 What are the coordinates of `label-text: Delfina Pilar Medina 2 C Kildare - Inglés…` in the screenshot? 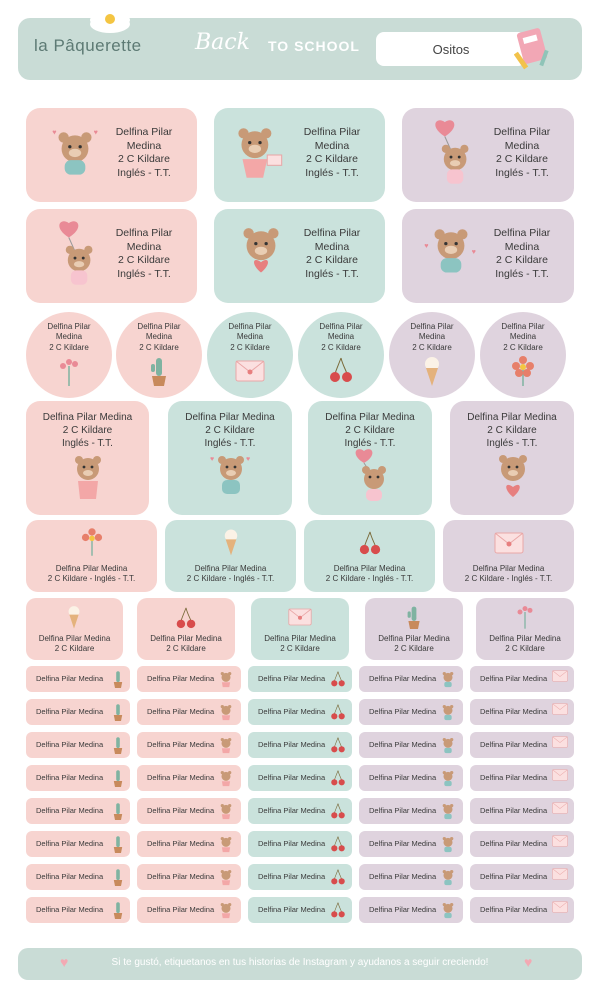 It's located at (369, 574).